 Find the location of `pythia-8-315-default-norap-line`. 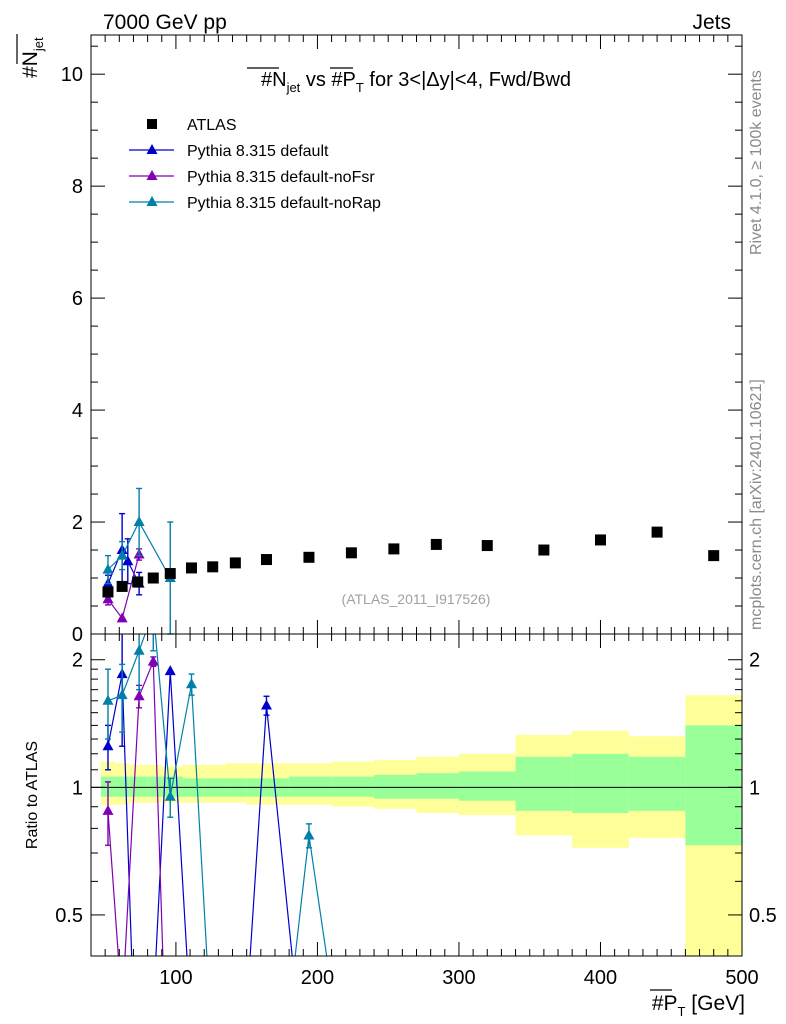

pythia-8-315-default-norap-line is located at coordinates (139, 549).